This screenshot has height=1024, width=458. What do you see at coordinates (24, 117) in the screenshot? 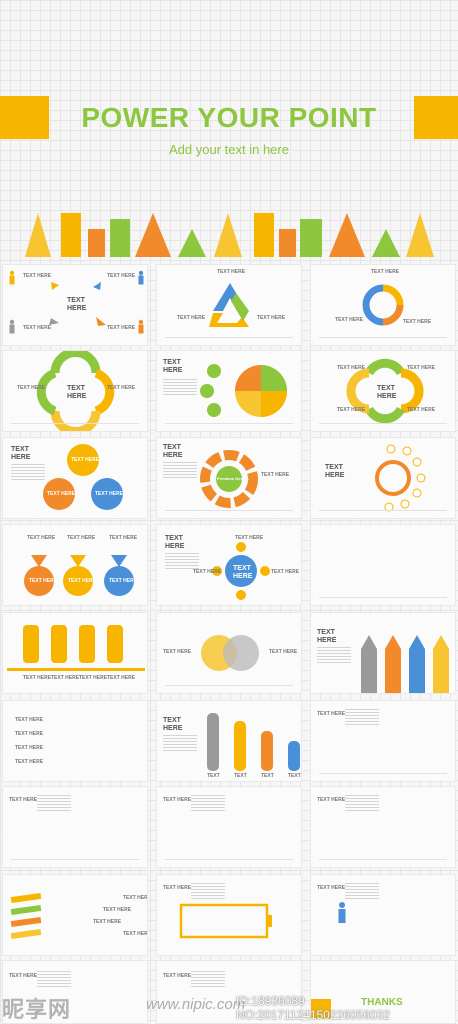
I see `accent-bar-left` at bounding box center [24, 117].